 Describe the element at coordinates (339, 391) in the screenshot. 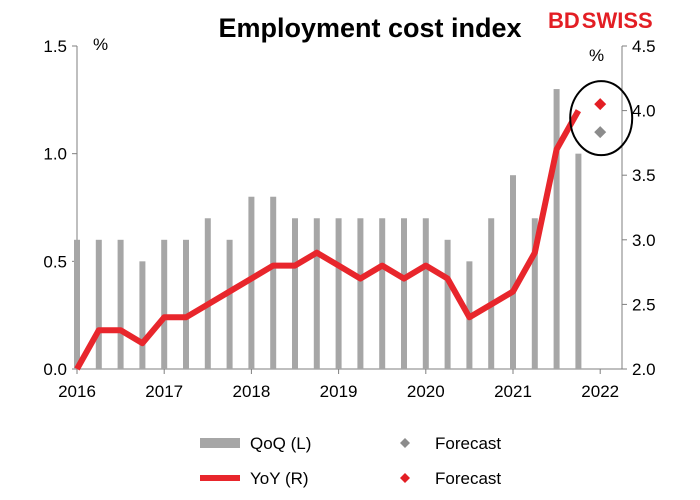

I see `x-axis-tick-label: 2019` at that location.